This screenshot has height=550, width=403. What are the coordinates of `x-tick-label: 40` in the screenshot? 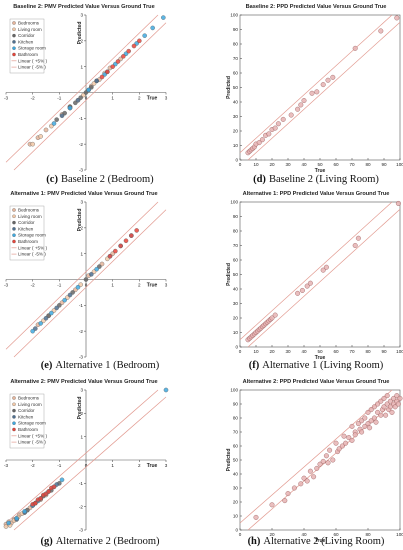 It's located at (304, 164).